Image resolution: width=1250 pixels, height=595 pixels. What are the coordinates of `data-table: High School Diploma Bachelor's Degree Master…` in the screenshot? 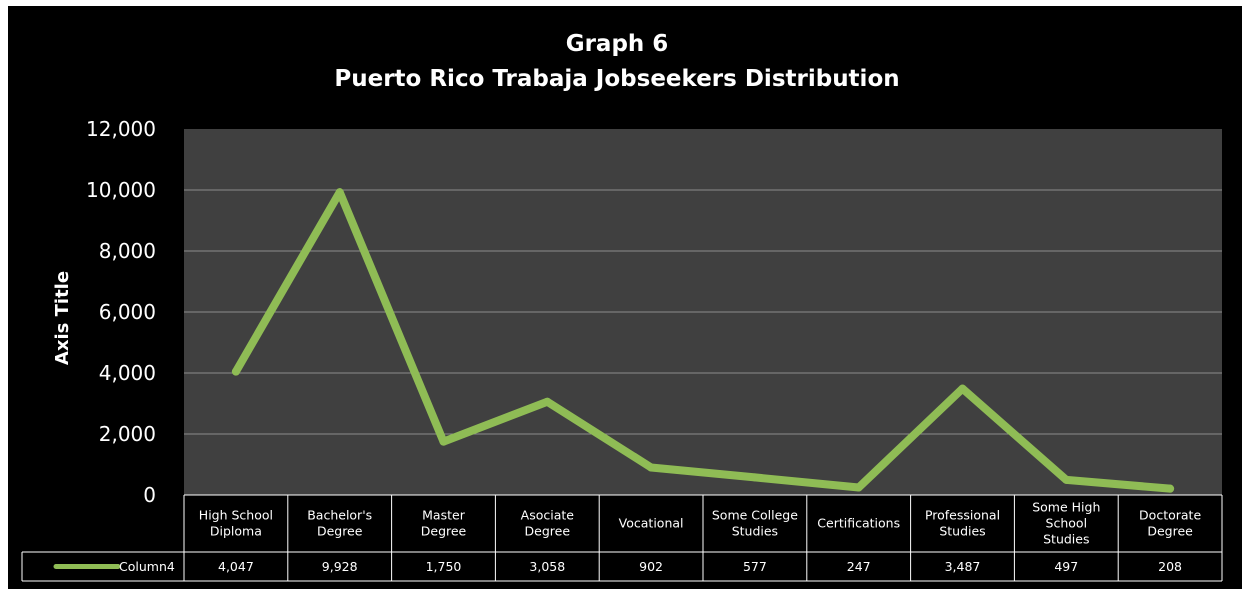 It's located at (622, 538).